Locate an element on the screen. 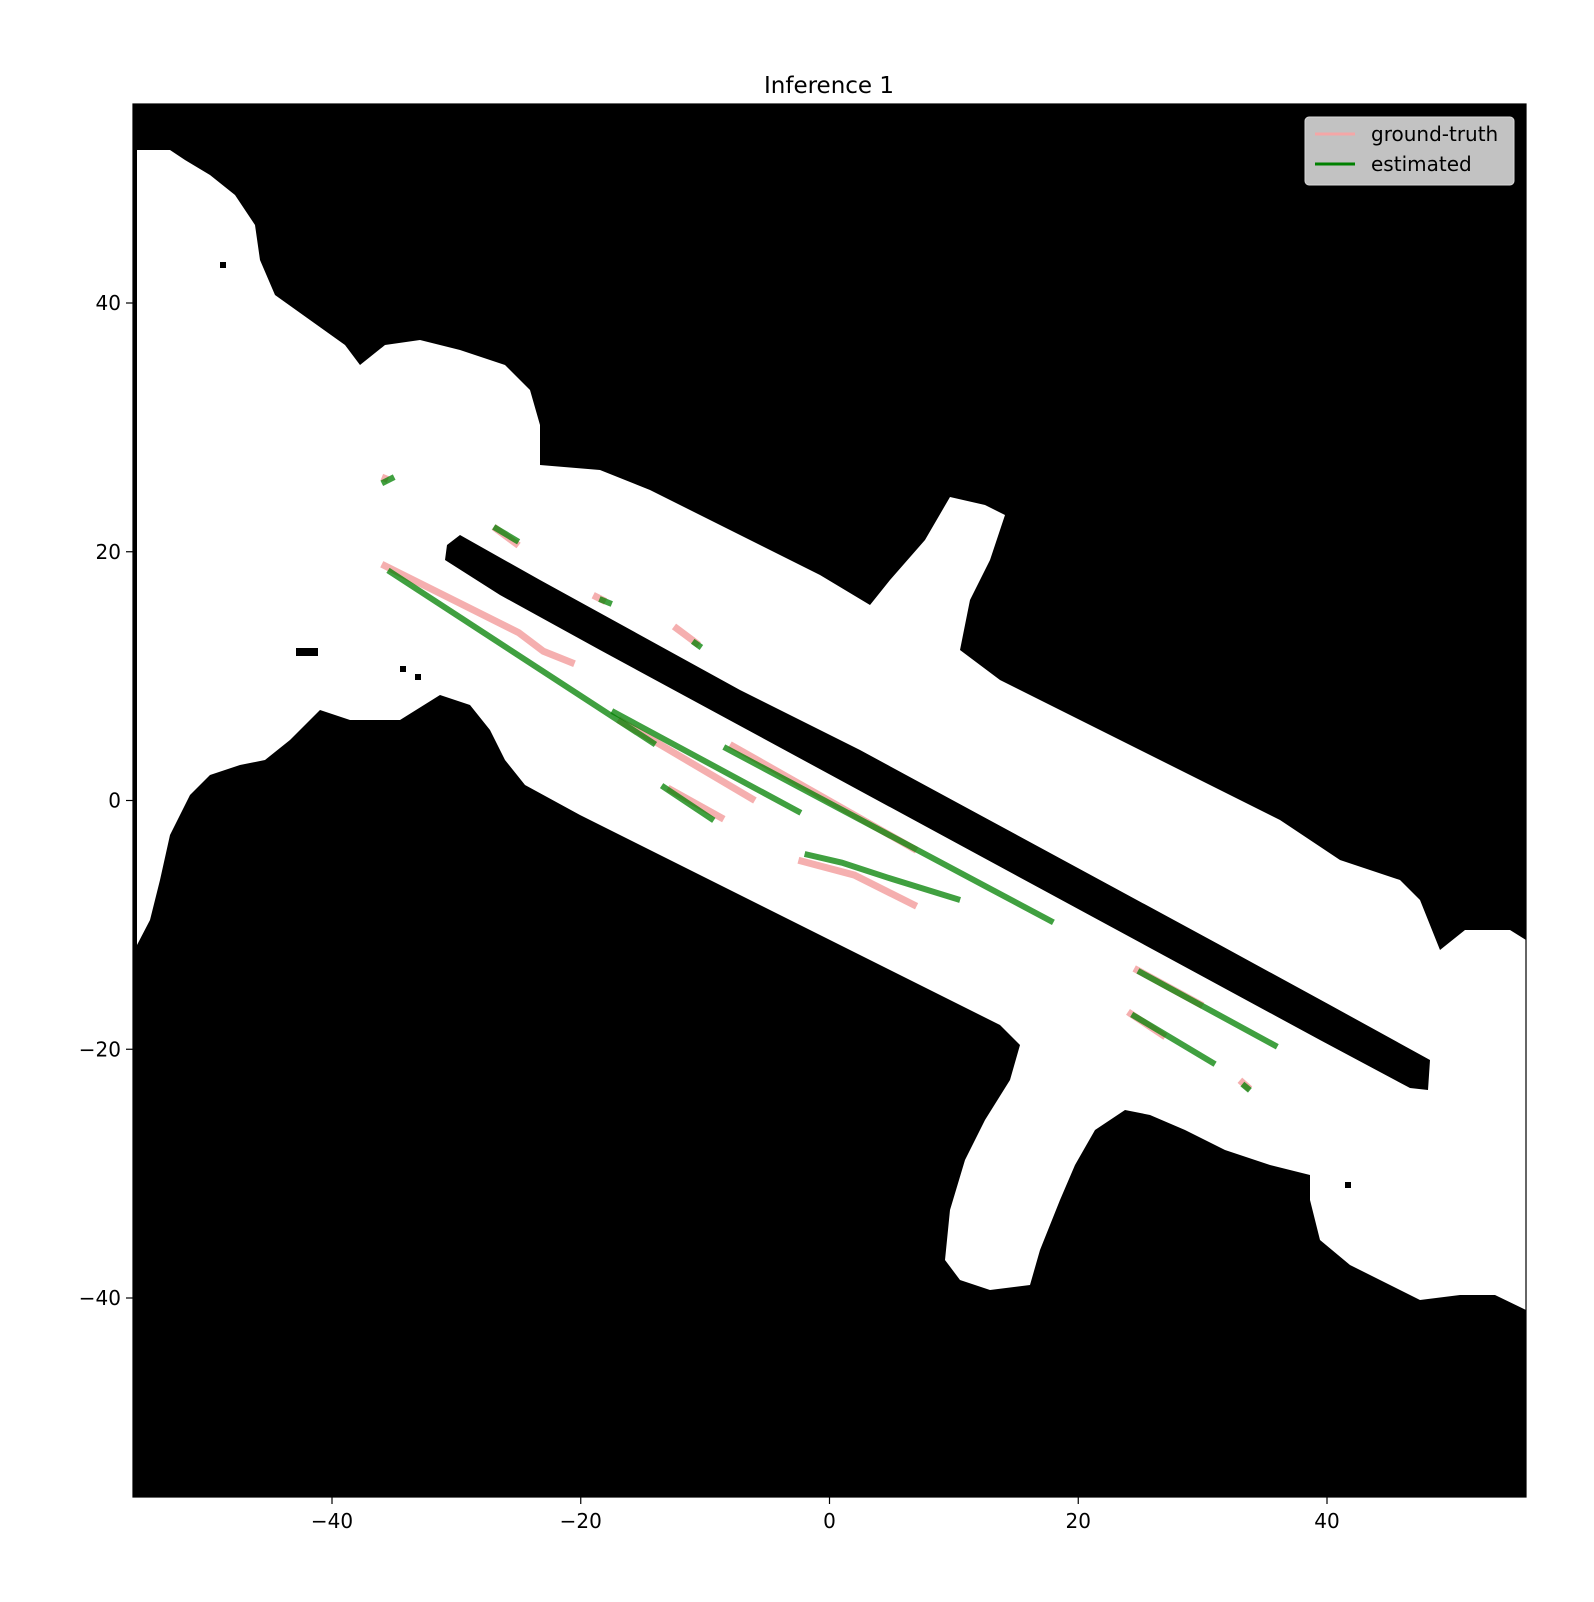  y-tick-label: 40 is located at coordinates (108, 303).